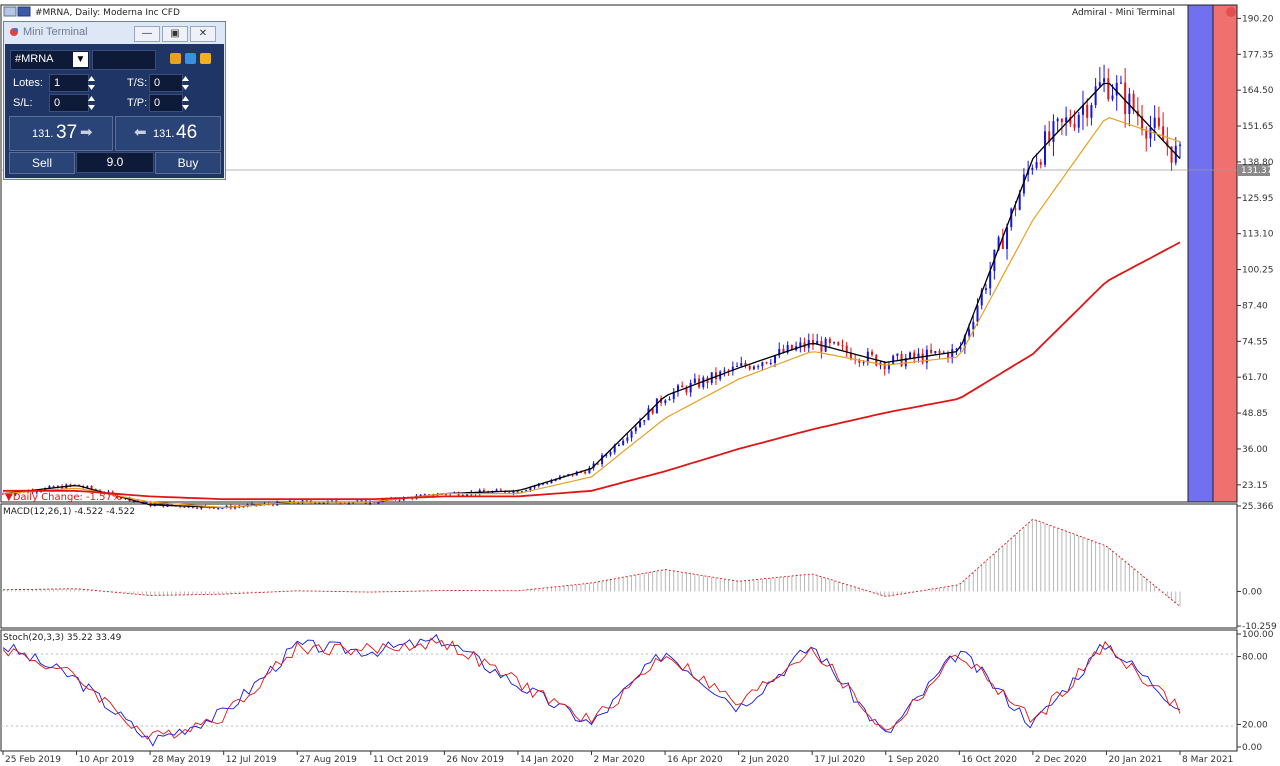 The height and width of the screenshot is (766, 1280). I want to click on price-tick-label: 74.55, so click(1255, 342).